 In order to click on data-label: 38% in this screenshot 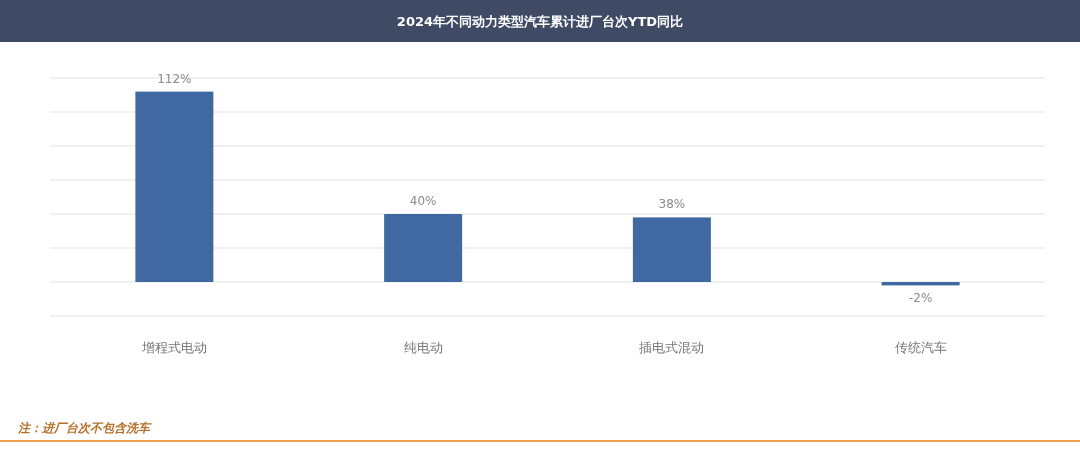, I will do `click(672, 204)`.